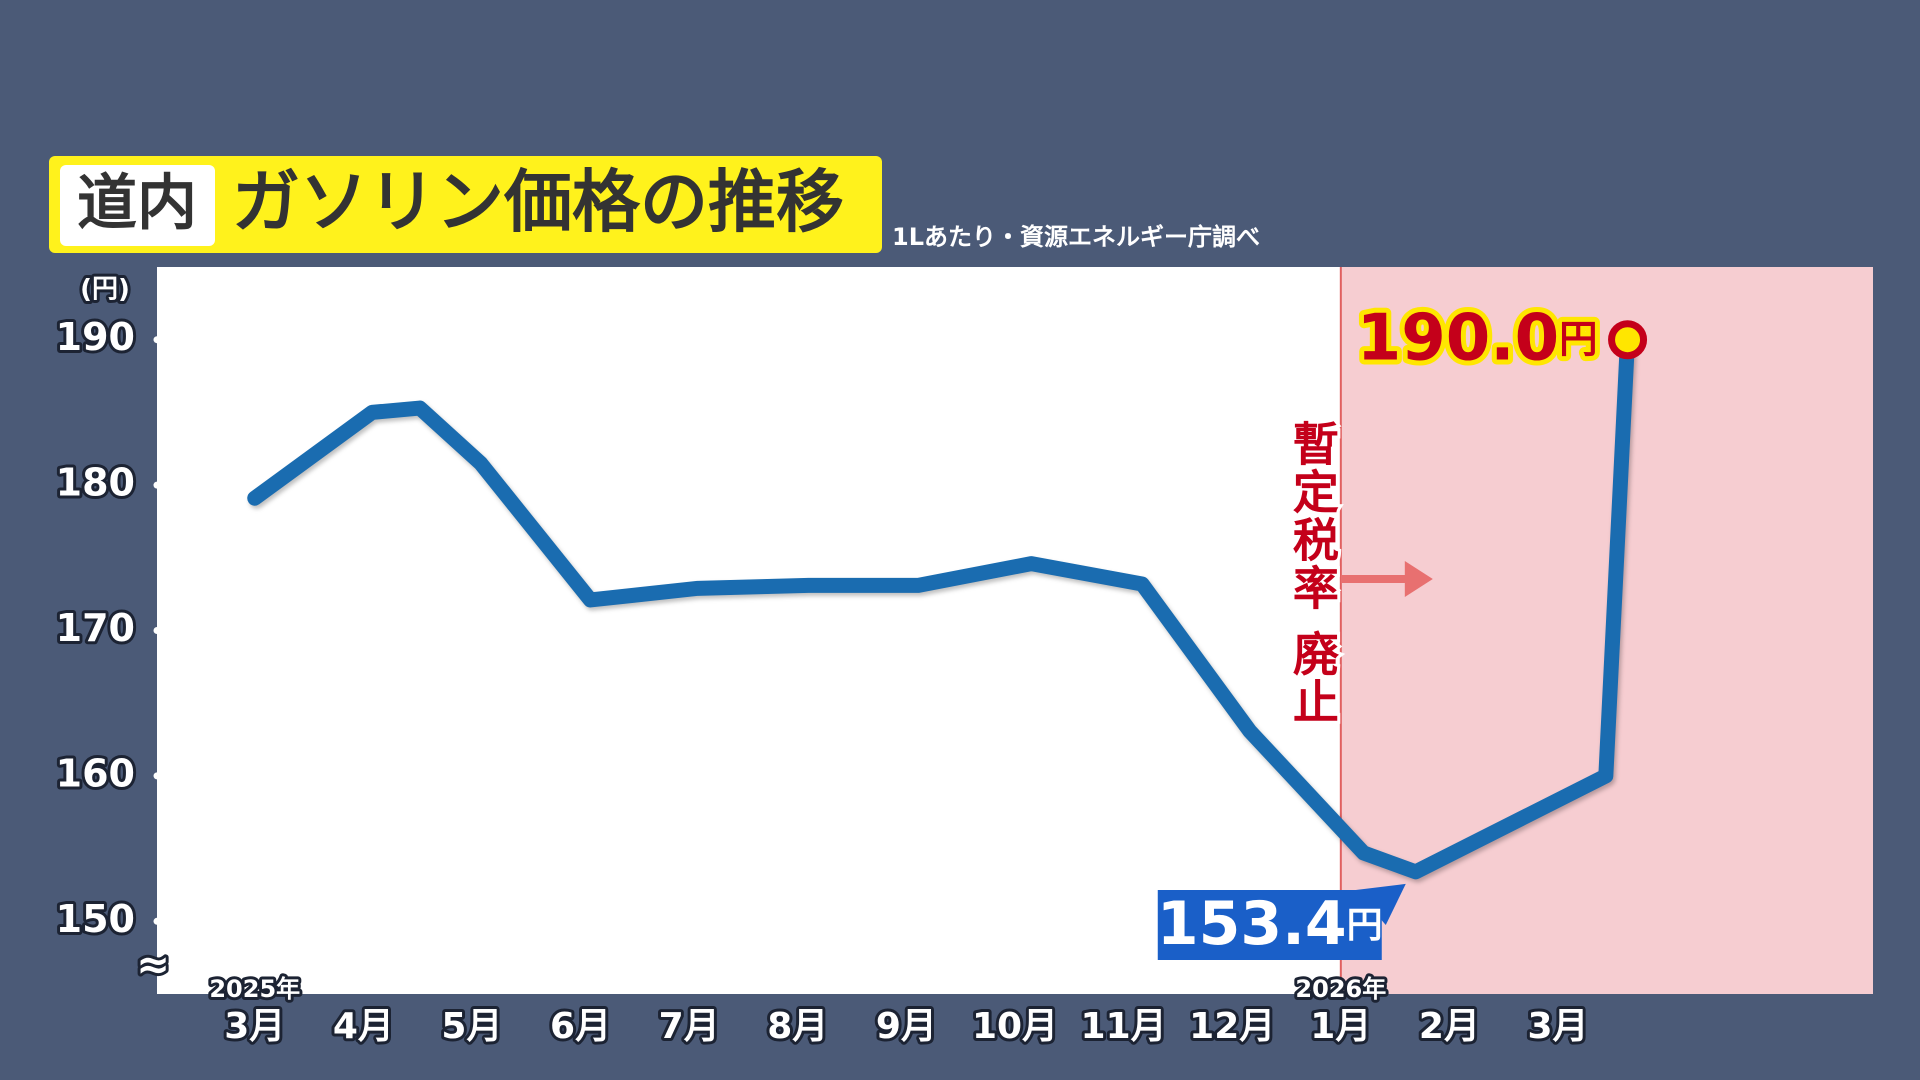 The image size is (1920, 1080). What do you see at coordinates (1449, 1026) in the screenshot?
I see `x-tick-label: 2月` at bounding box center [1449, 1026].